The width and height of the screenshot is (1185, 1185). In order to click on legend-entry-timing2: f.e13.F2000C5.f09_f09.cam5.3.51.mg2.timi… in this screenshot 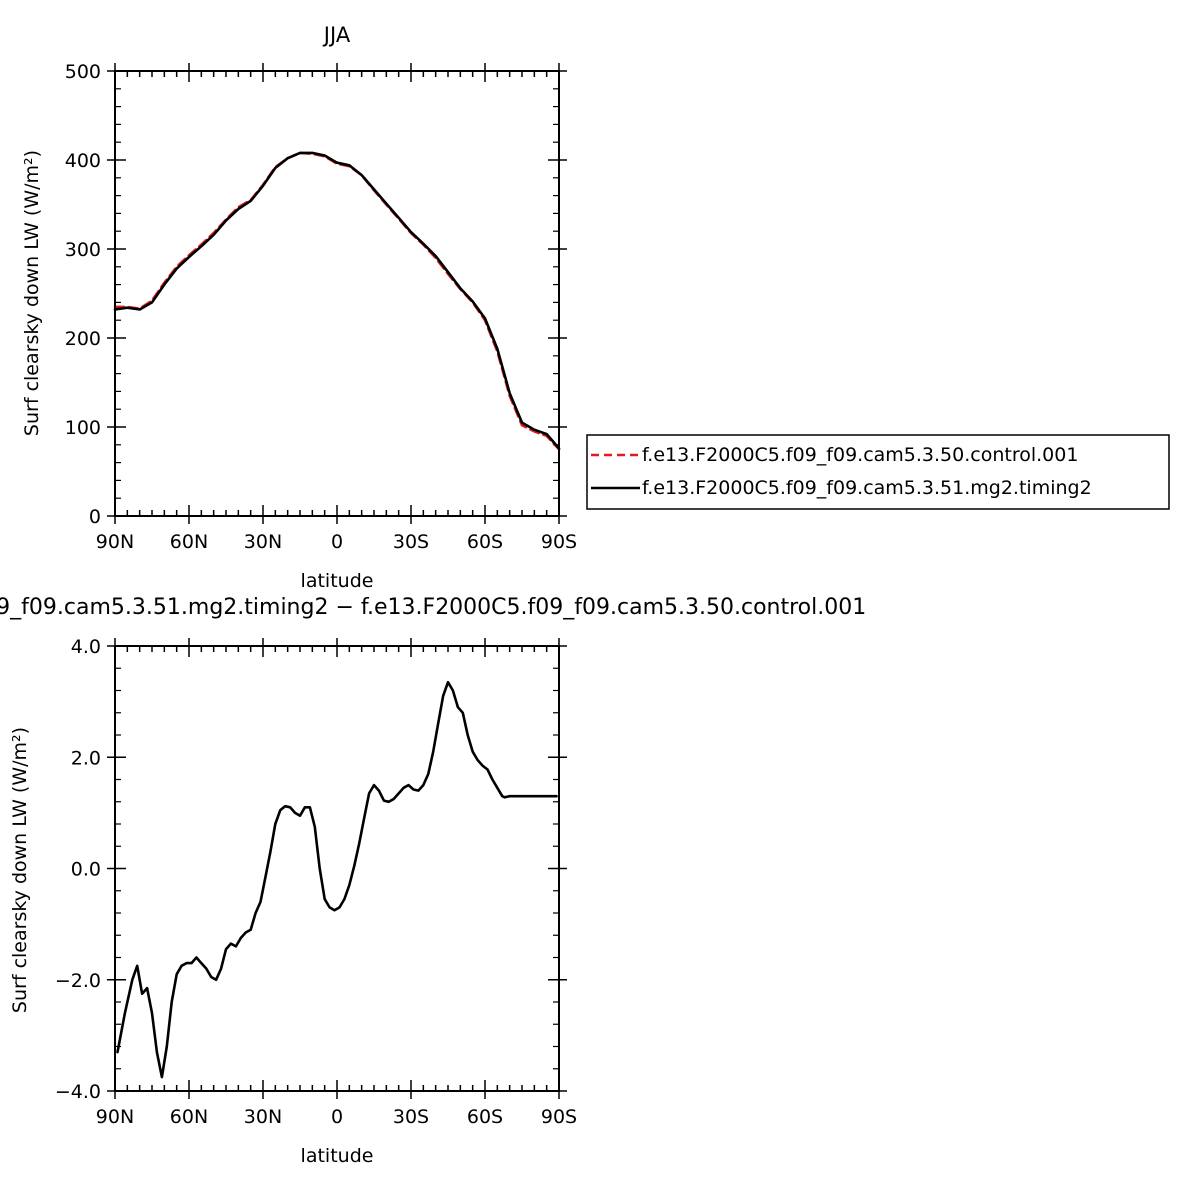, I will do `click(867, 488)`.